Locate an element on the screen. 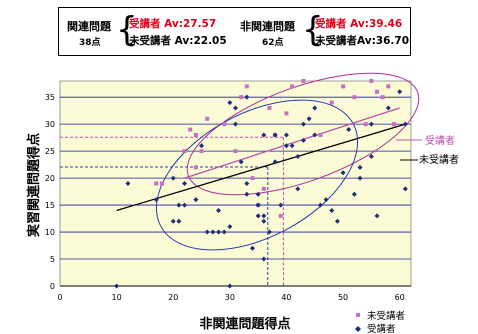 The width and height of the screenshot is (478, 334). unrelated-brace: { is located at coordinates (313, 30).